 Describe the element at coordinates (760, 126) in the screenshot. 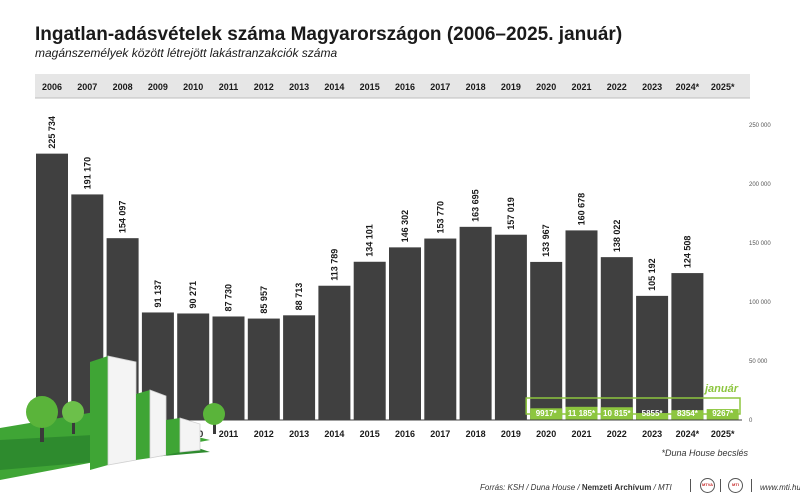

I see `y-tick-label: 250 000` at that location.